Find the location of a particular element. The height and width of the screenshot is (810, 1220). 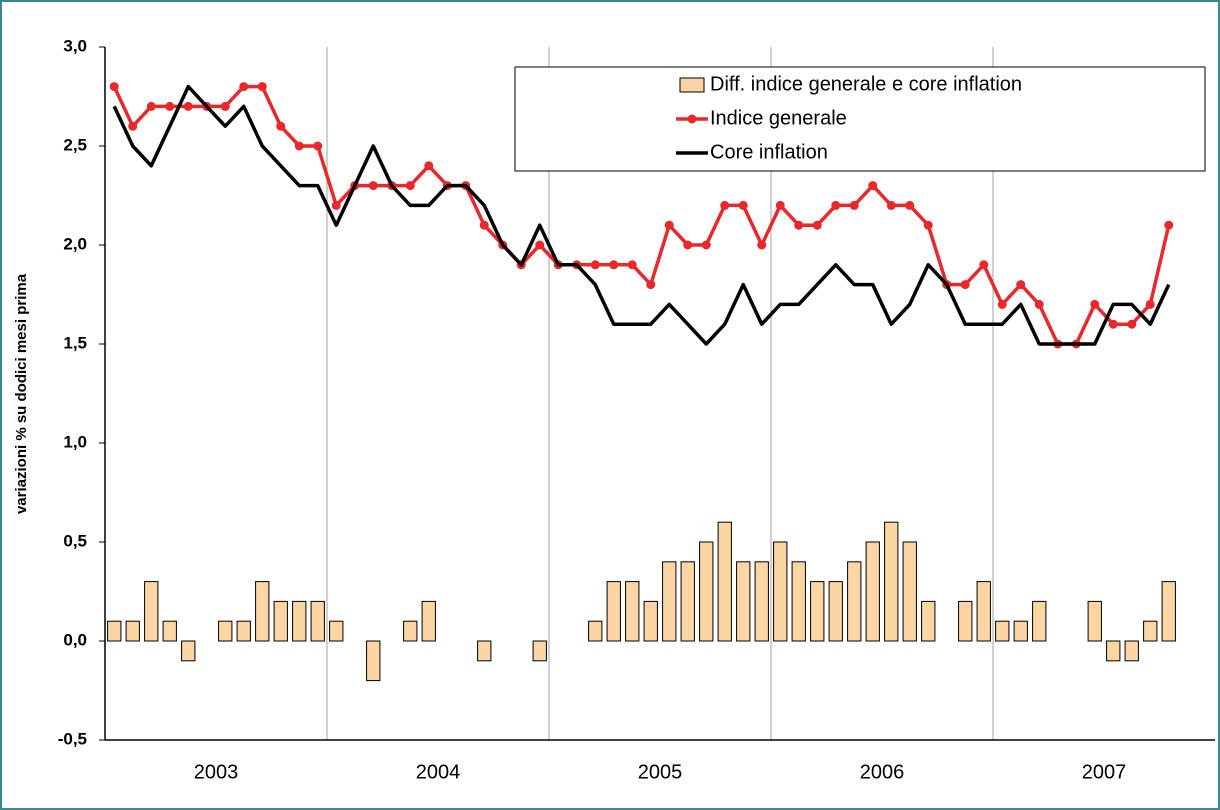

y-tick-label: 2,0 is located at coordinates (75, 243).